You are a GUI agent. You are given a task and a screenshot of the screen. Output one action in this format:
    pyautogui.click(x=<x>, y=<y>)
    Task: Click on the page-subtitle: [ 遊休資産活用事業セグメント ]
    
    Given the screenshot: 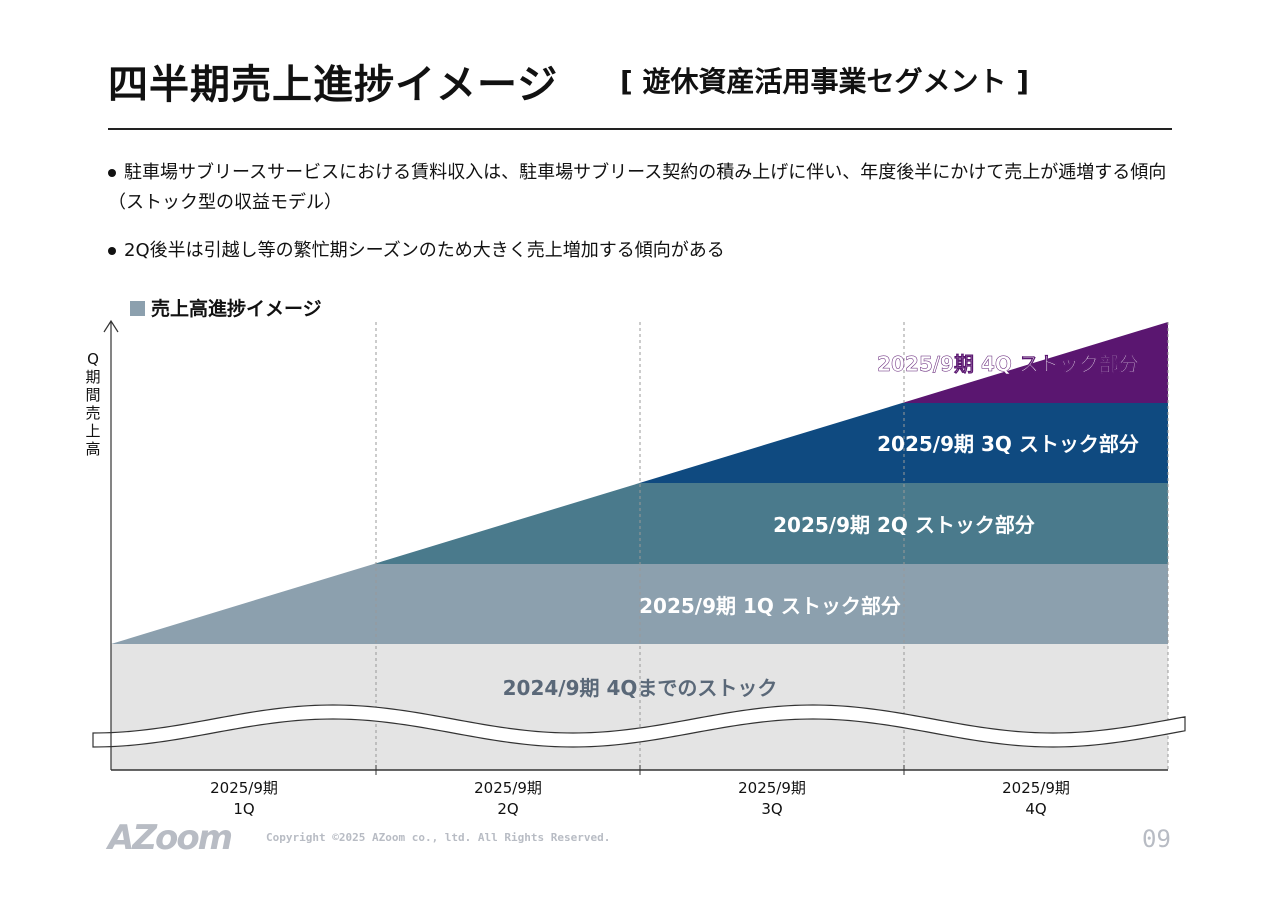 What is the action you would take?
    pyautogui.click(x=825, y=81)
    